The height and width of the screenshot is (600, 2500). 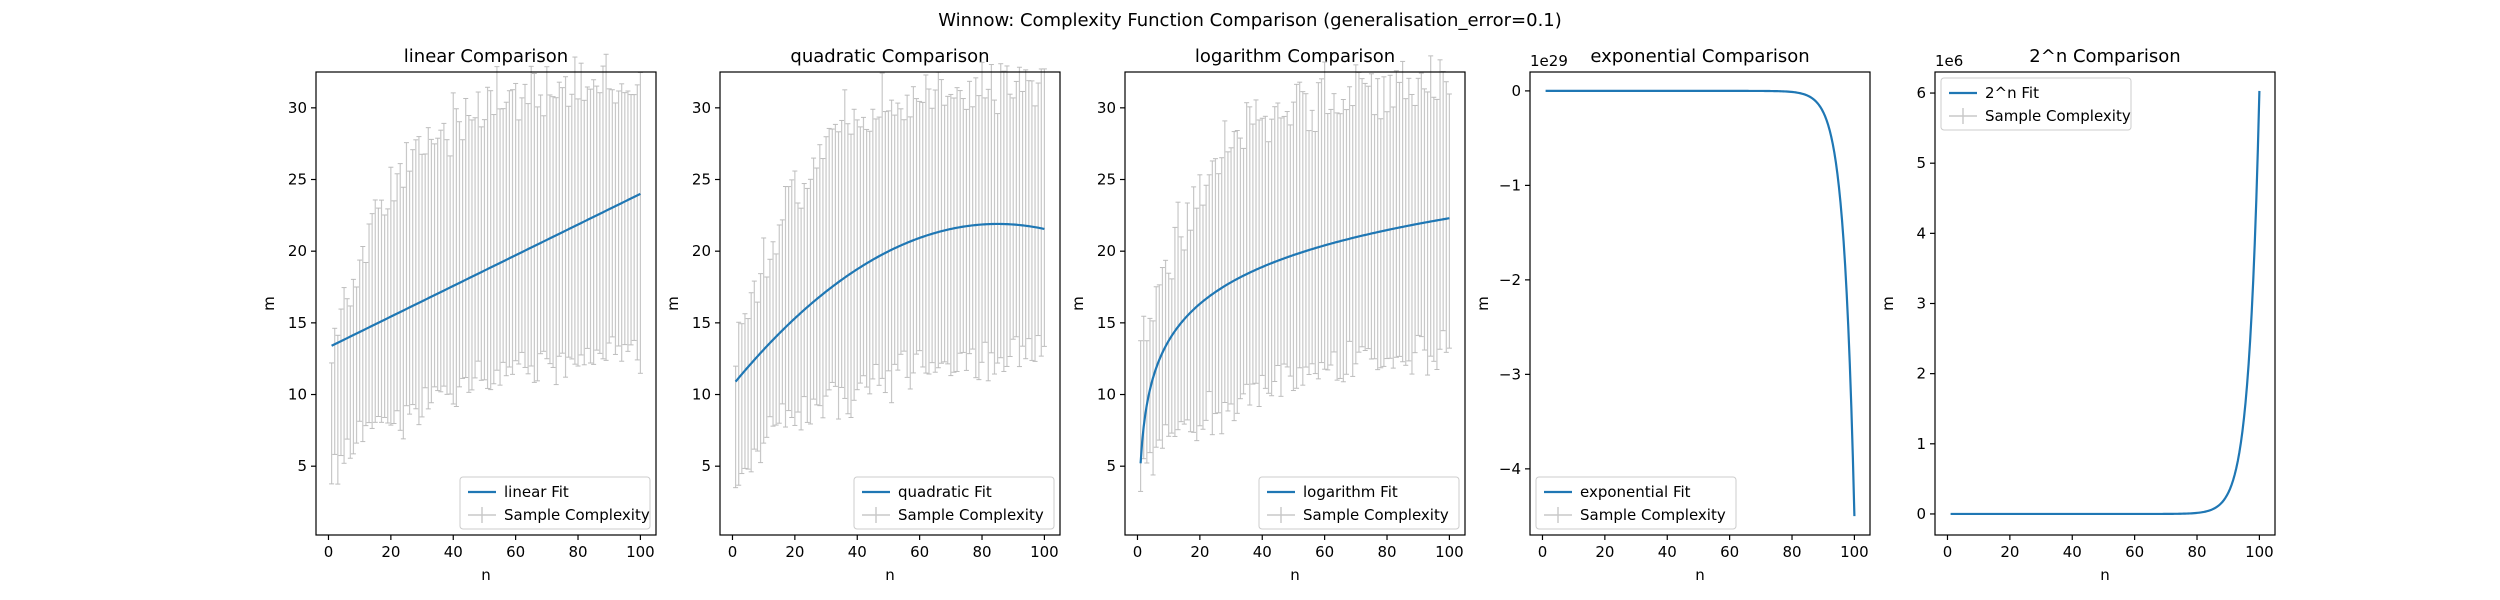 What do you see at coordinates (1510, 469) in the screenshot?
I see `y-tick-label: −4` at bounding box center [1510, 469].